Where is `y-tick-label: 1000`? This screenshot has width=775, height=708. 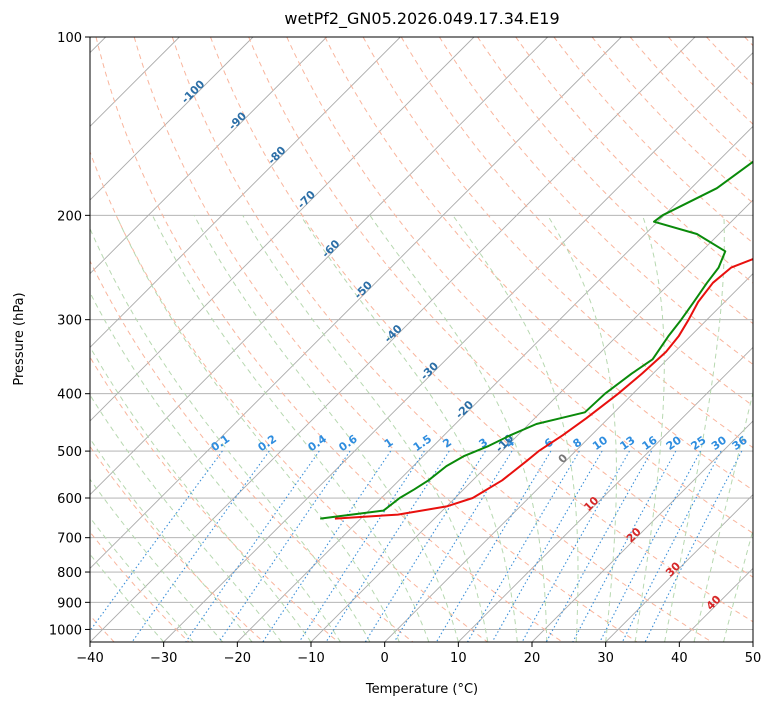 y-tick-label: 1000 is located at coordinates (65, 630).